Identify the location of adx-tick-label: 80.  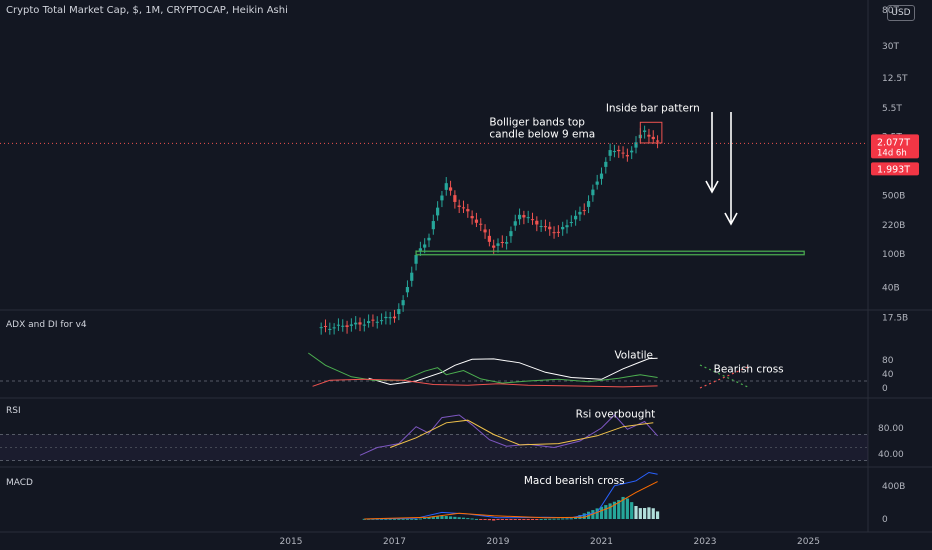
(888, 361).